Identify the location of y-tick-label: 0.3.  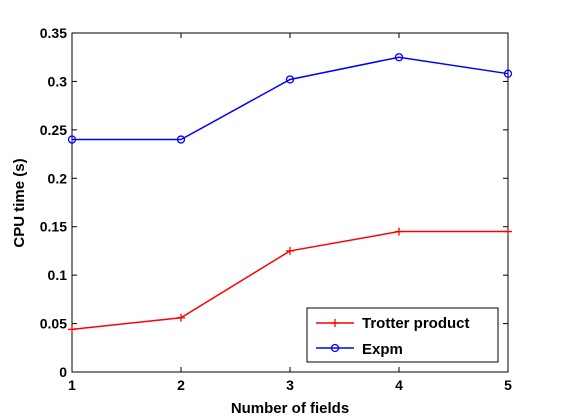
(58, 81).